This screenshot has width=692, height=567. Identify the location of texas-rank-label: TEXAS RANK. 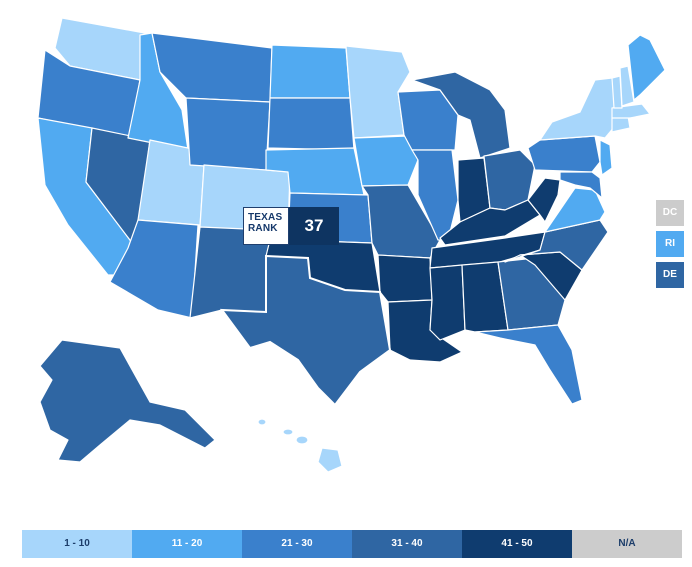
(266, 226).